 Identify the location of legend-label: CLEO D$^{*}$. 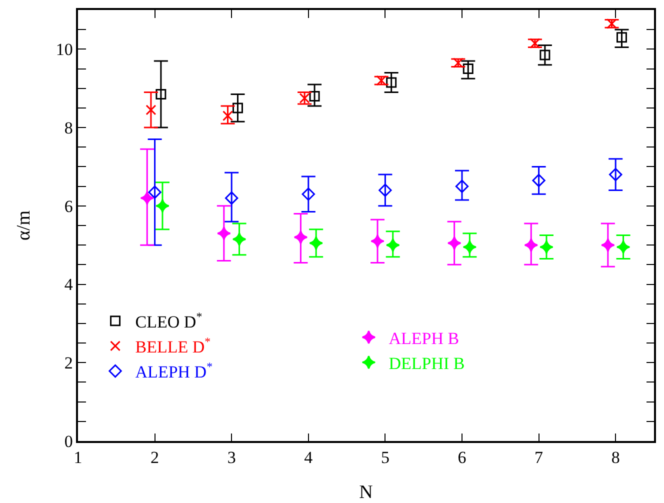
(168, 320).